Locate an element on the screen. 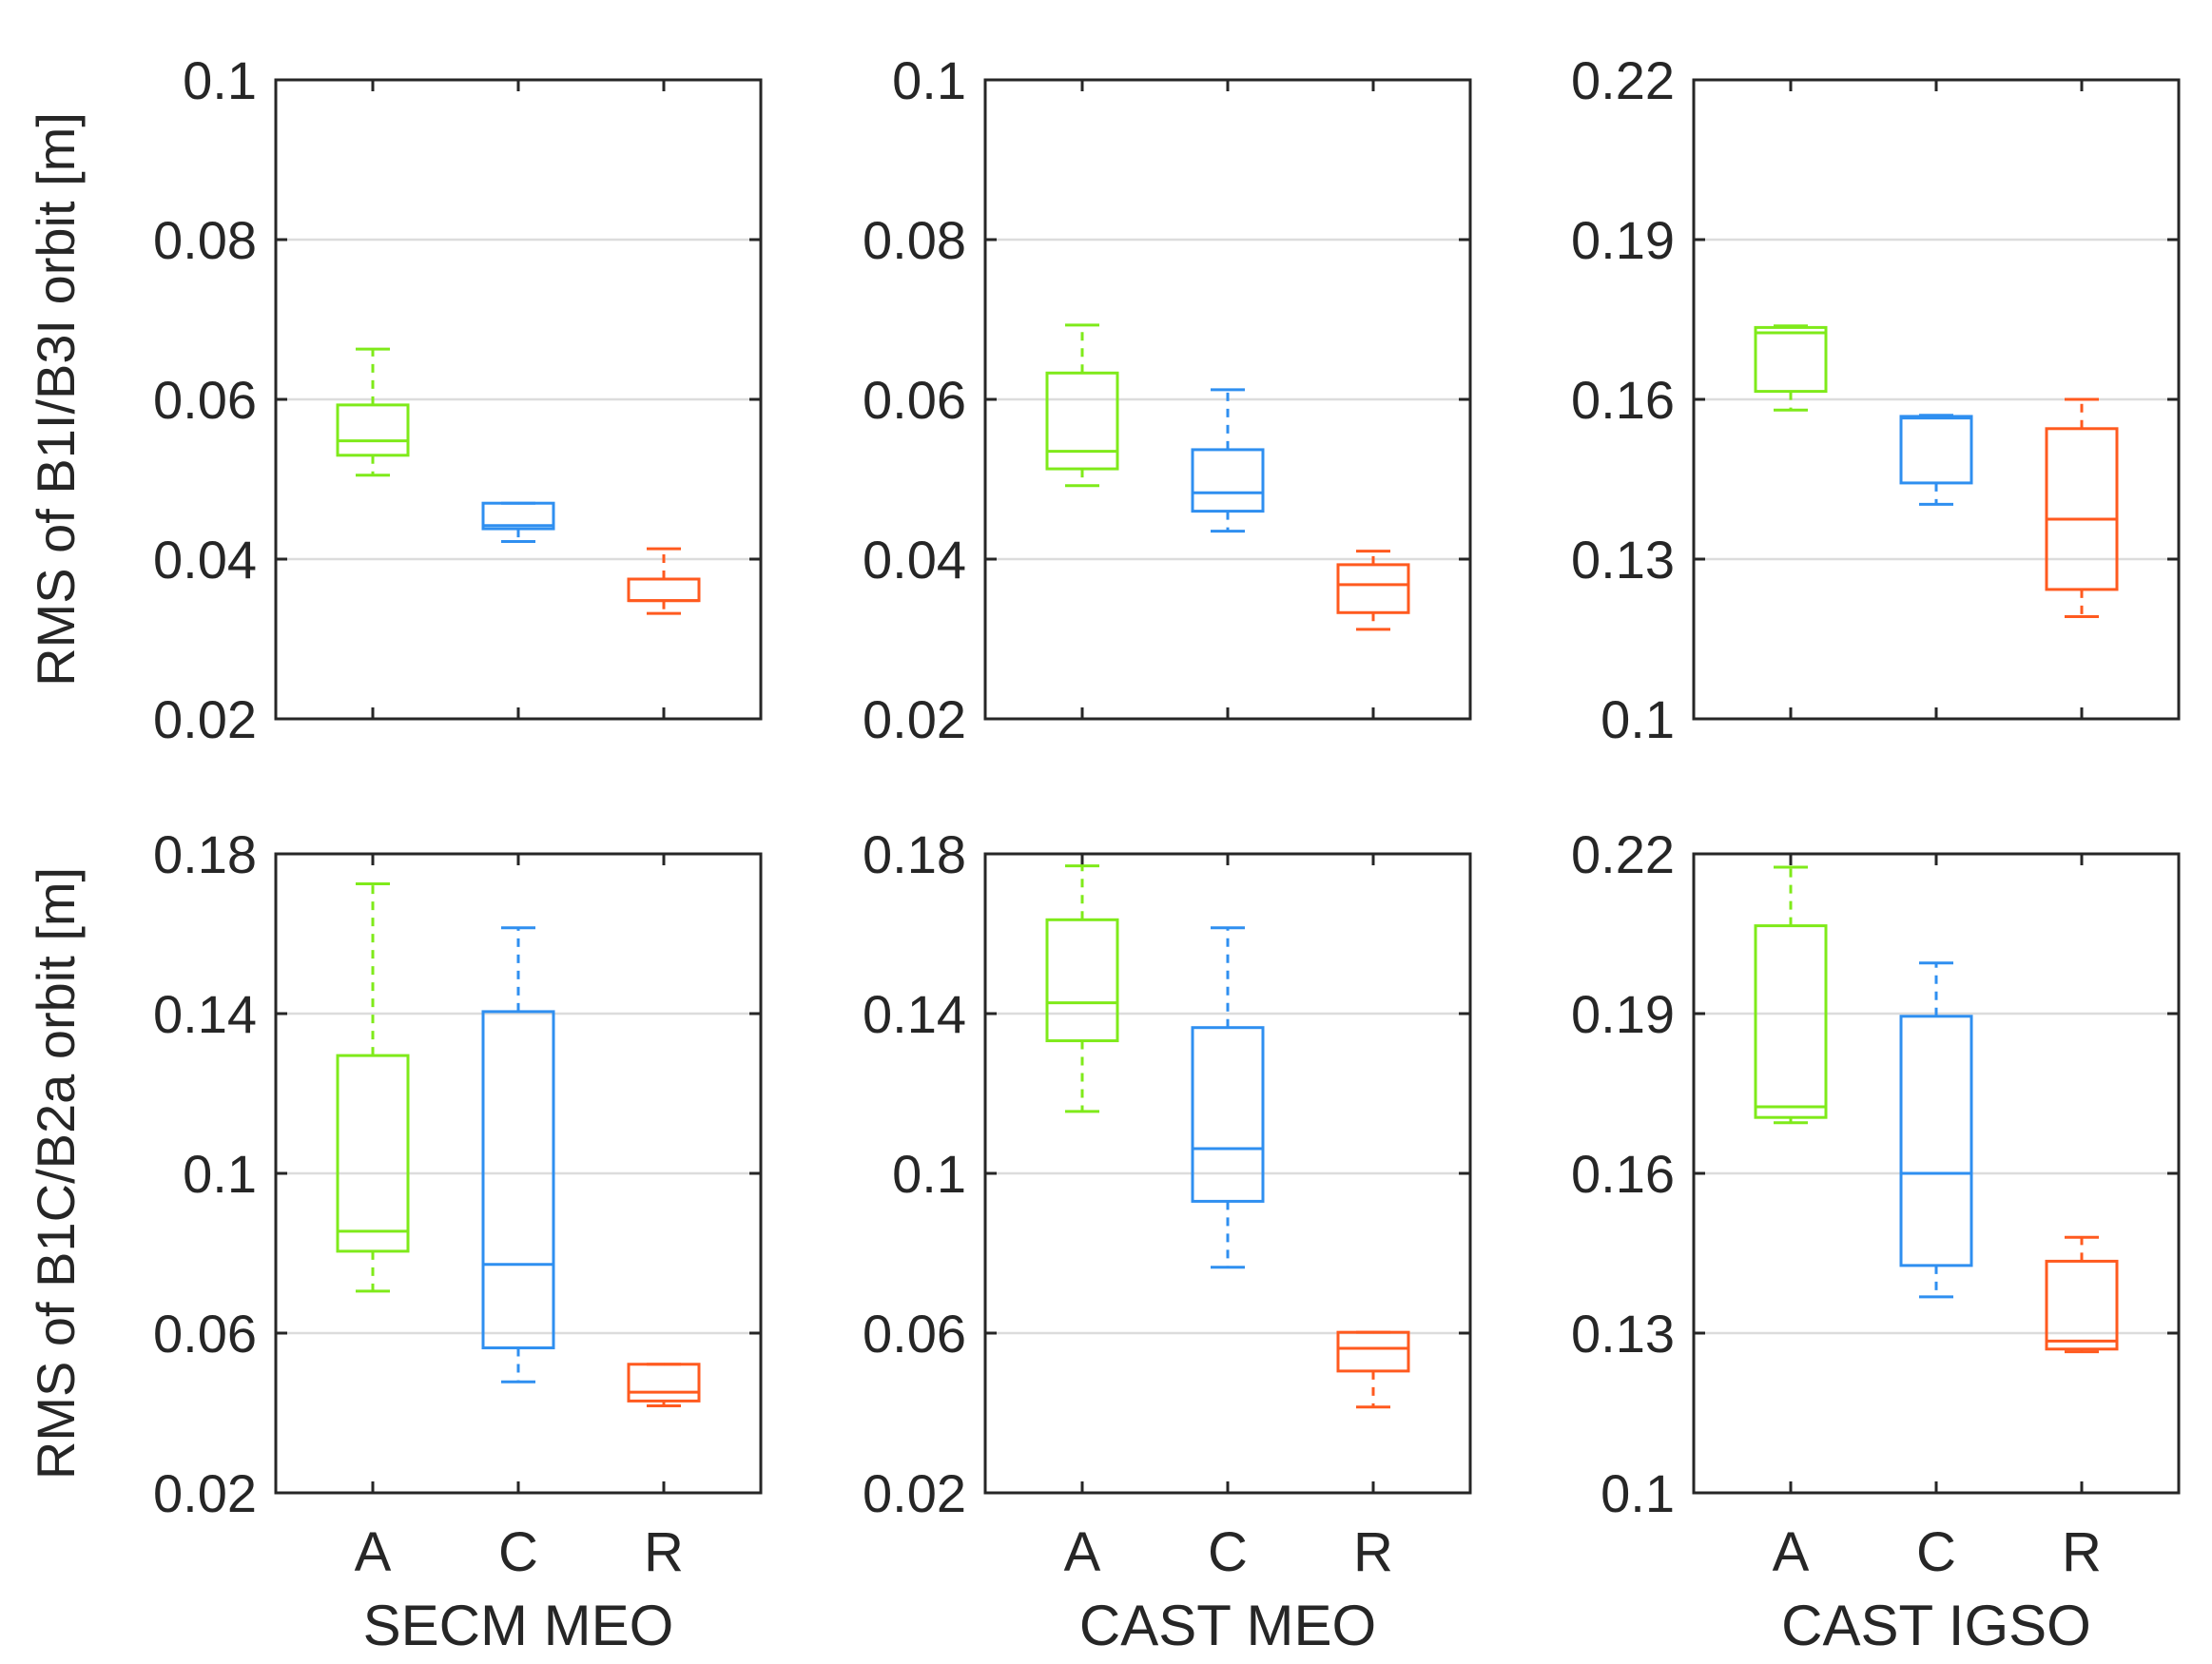 Image resolution: width=2212 pixels, height=1664 pixels. x-axis-label: SECM MEO is located at coordinates (518, 1625).